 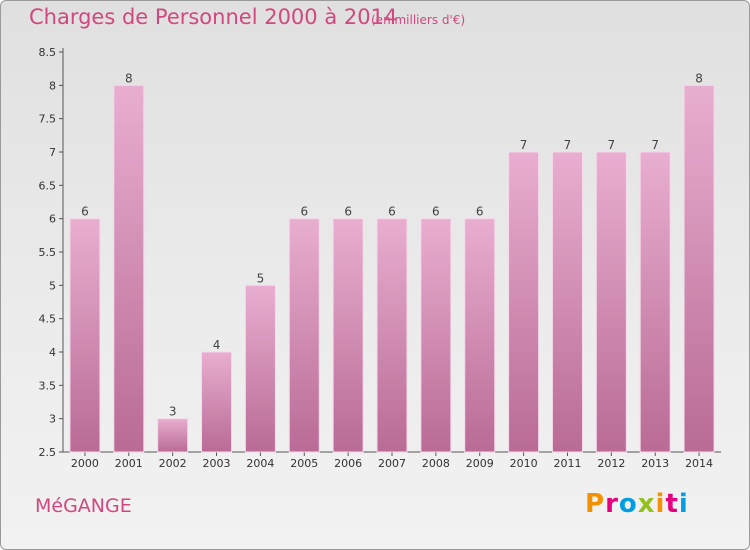 What do you see at coordinates (52, 285) in the screenshot?
I see `y-tick-label: 5` at bounding box center [52, 285].